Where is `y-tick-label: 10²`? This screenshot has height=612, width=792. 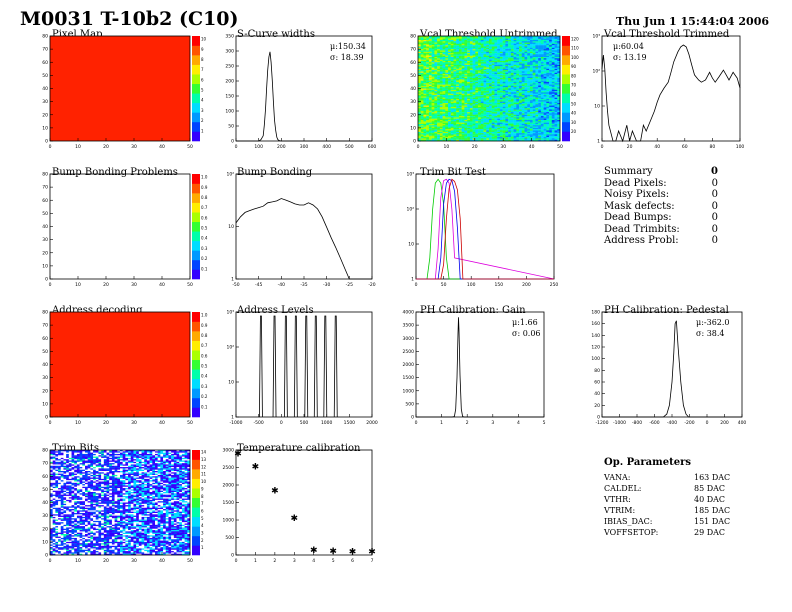
y-tick-label: 10² is located at coordinates (230, 175).